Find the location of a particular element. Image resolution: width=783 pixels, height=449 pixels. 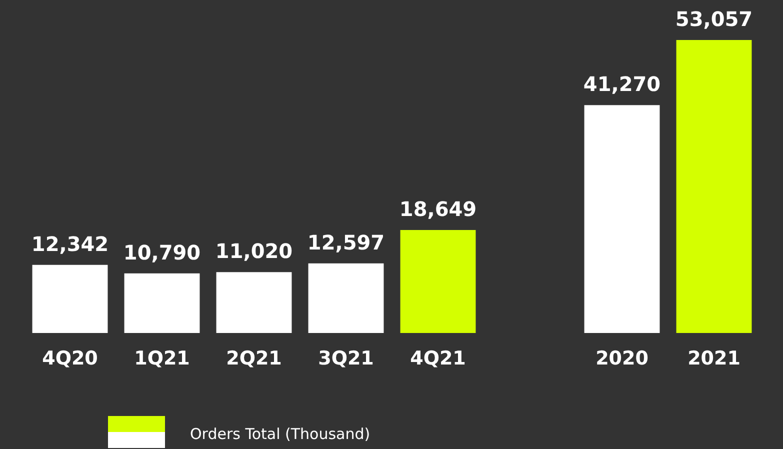

data-label: 18,649 is located at coordinates (438, 209).